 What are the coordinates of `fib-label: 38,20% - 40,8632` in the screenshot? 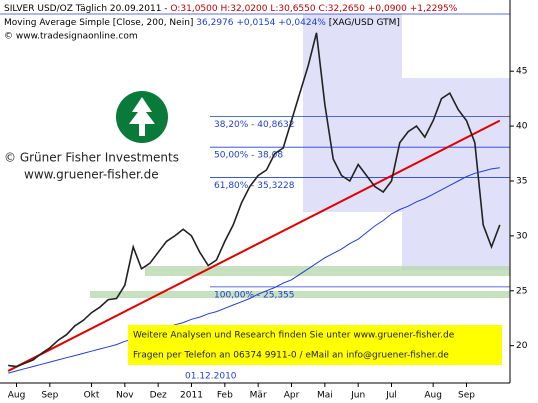 It's located at (254, 125).